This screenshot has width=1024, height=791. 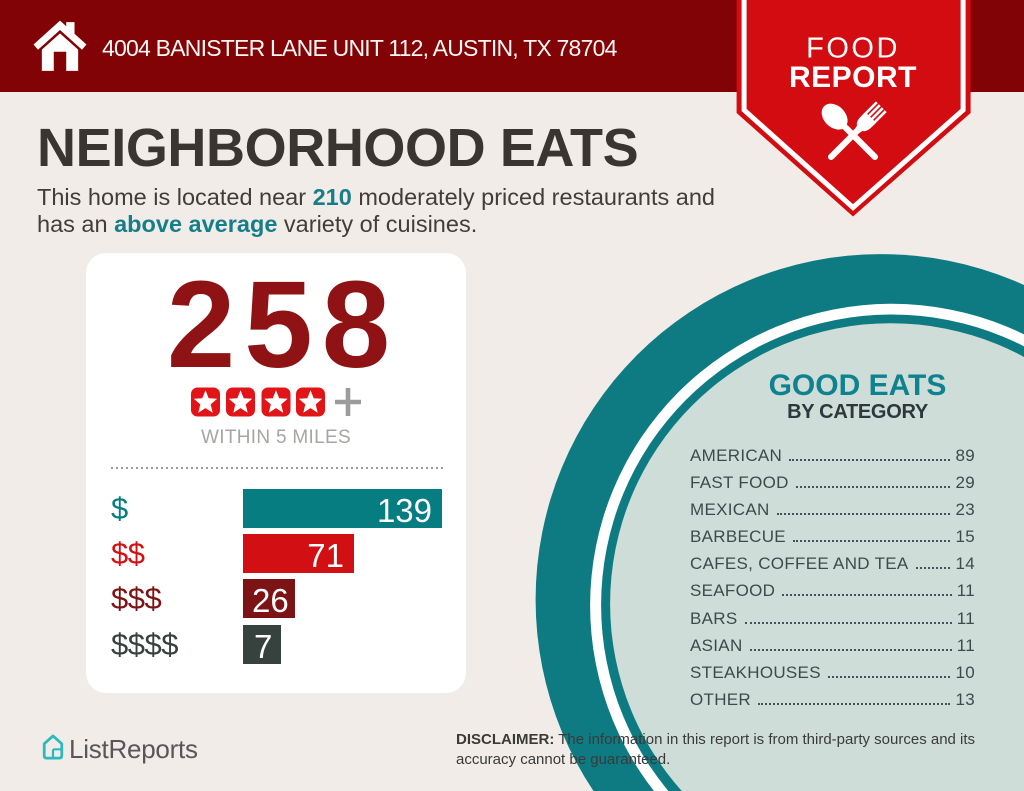 I want to click on svg-text: REPORT, so click(x=853, y=77).